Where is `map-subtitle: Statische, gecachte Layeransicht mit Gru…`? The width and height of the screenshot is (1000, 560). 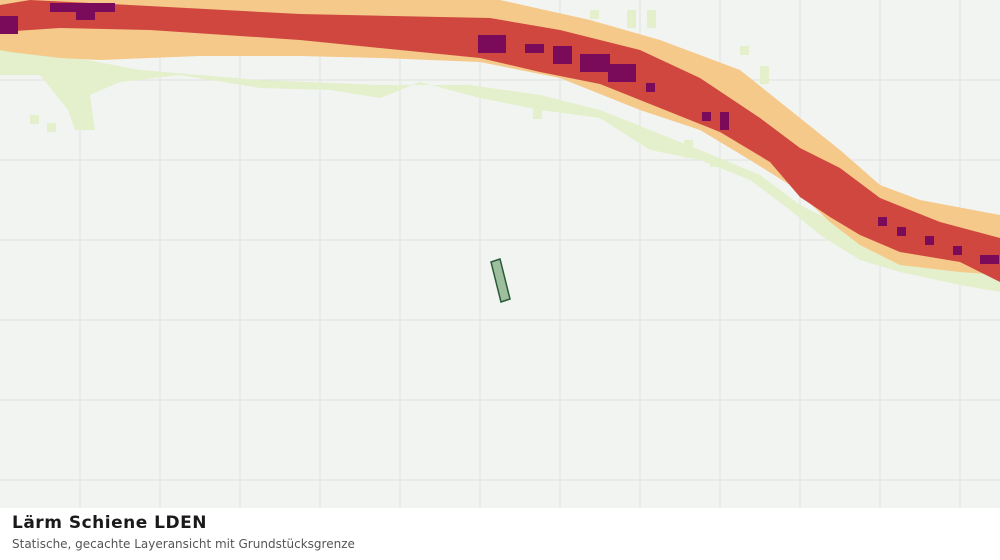
map-subtitle: Statische, gecachte Layeransicht mit Gru… is located at coordinates (183, 544).